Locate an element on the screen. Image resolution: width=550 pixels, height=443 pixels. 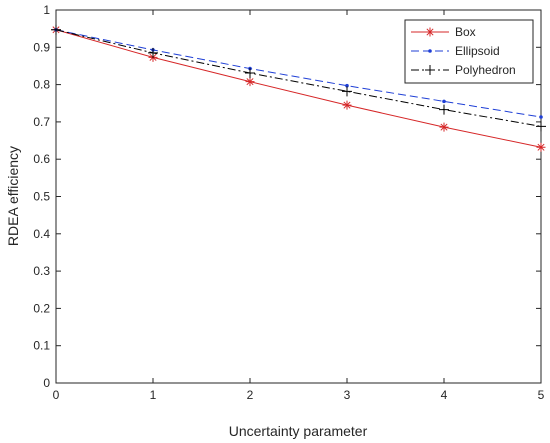
legend-label: Box is located at coordinates (465, 32).